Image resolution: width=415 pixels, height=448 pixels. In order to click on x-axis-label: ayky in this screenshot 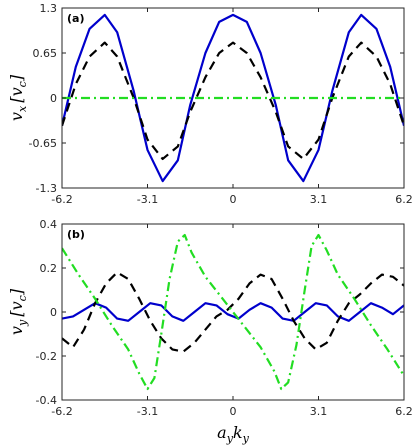, I will do `click(233, 434)`.